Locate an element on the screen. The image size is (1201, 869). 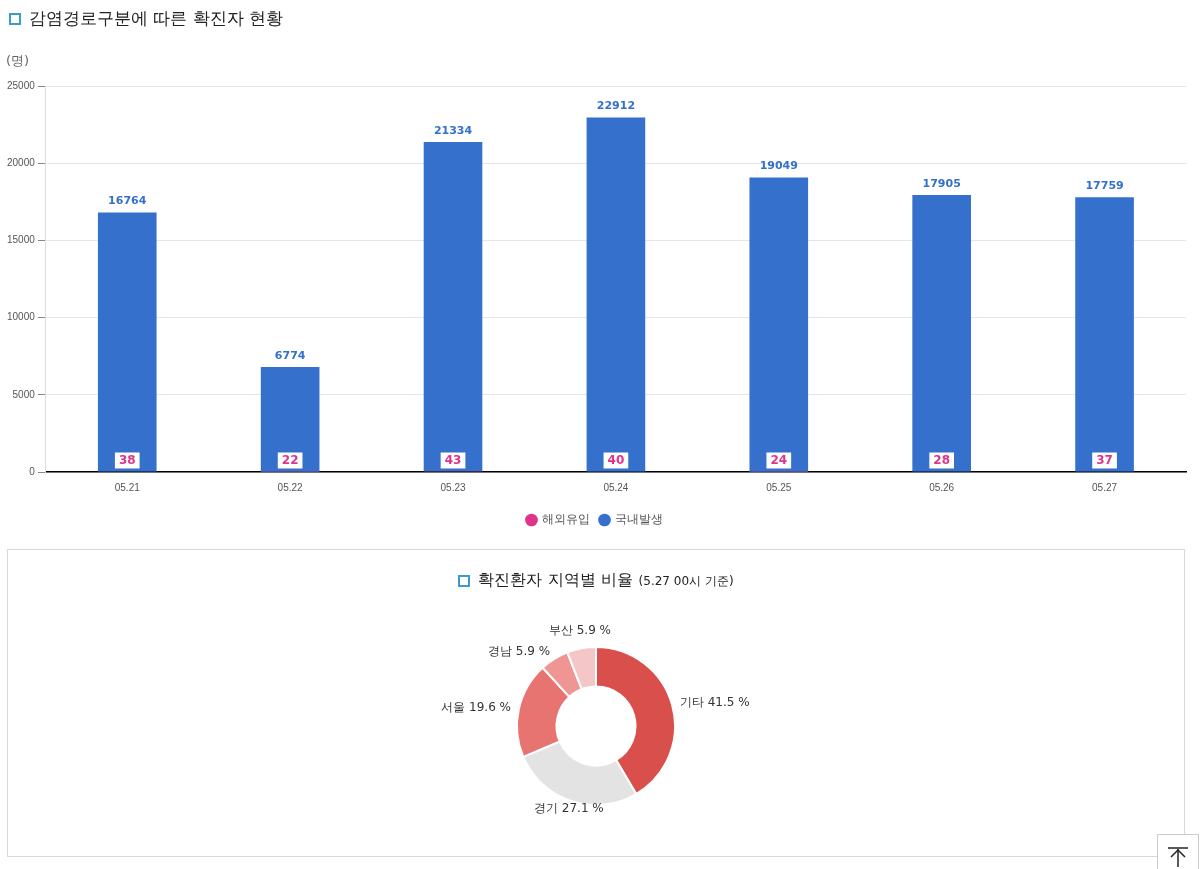
data-label: 28 is located at coordinates (942, 459).